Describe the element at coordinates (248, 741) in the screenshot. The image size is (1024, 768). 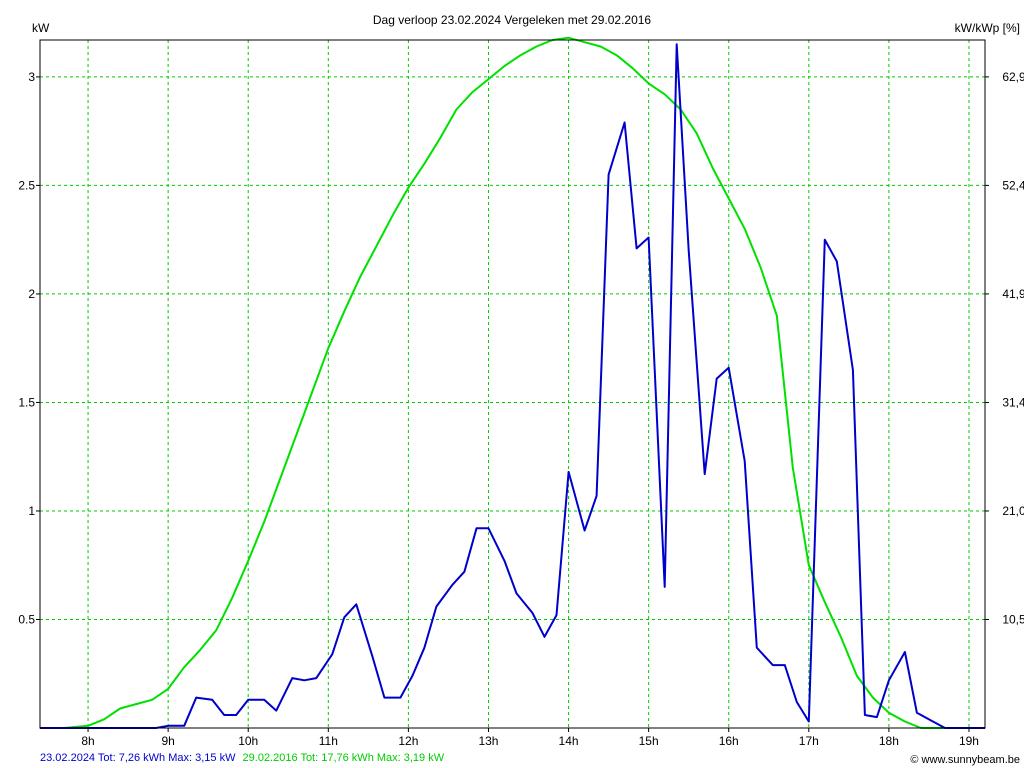
I see `x-tick-label: 10h` at that location.